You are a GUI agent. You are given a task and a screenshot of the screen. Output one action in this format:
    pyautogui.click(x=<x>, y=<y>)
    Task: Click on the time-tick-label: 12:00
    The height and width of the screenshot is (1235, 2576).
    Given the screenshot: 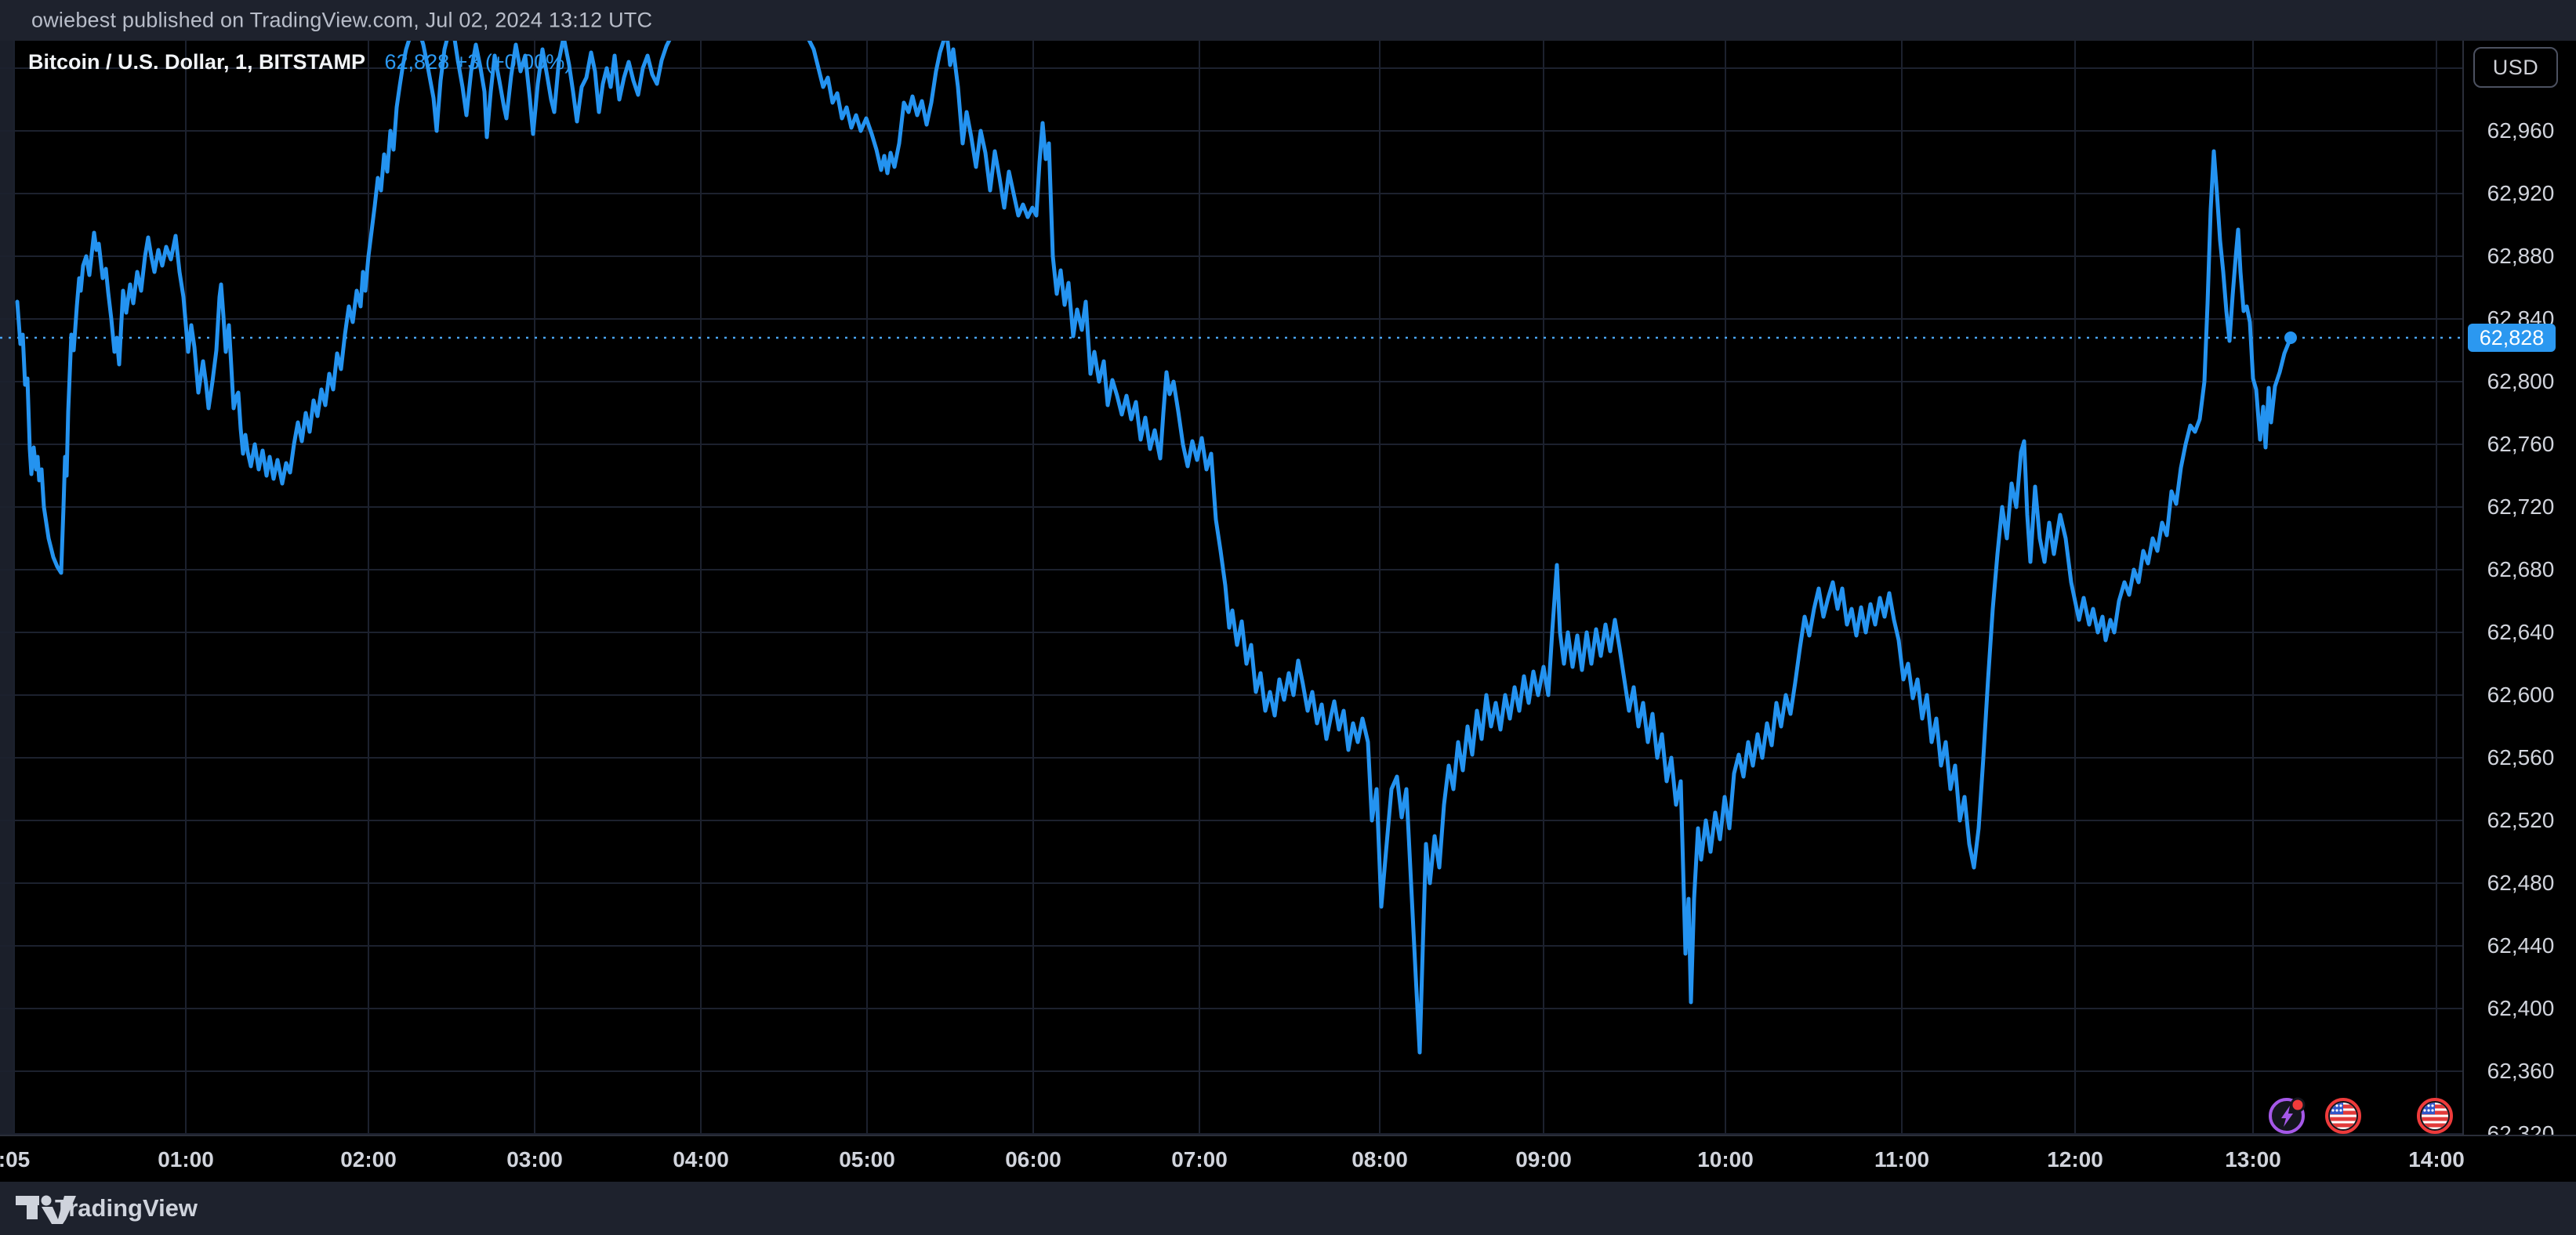 What is the action you would take?
    pyautogui.click(x=2075, y=1159)
    